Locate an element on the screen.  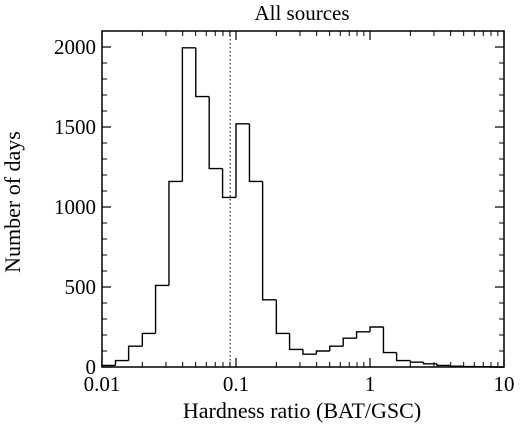
chart-title: All sources is located at coordinates (301, 13).